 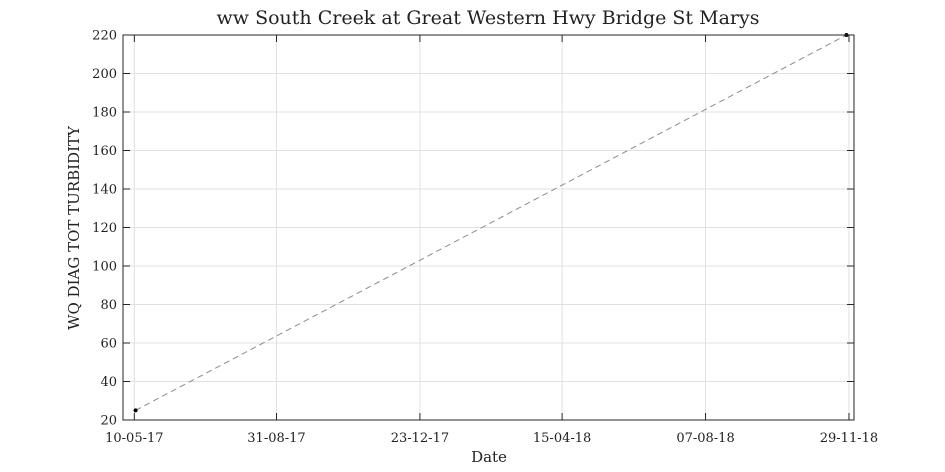 What do you see at coordinates (705, 438) in the screenshot?
I see `x-tick-label: 07-08-18` at bounding box center [705, 438].